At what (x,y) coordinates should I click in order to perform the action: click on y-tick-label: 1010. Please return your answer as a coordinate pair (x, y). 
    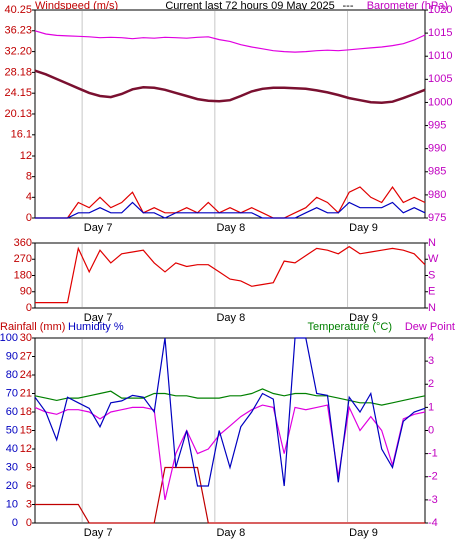
    Looking at the image, I should click on (440, 56).